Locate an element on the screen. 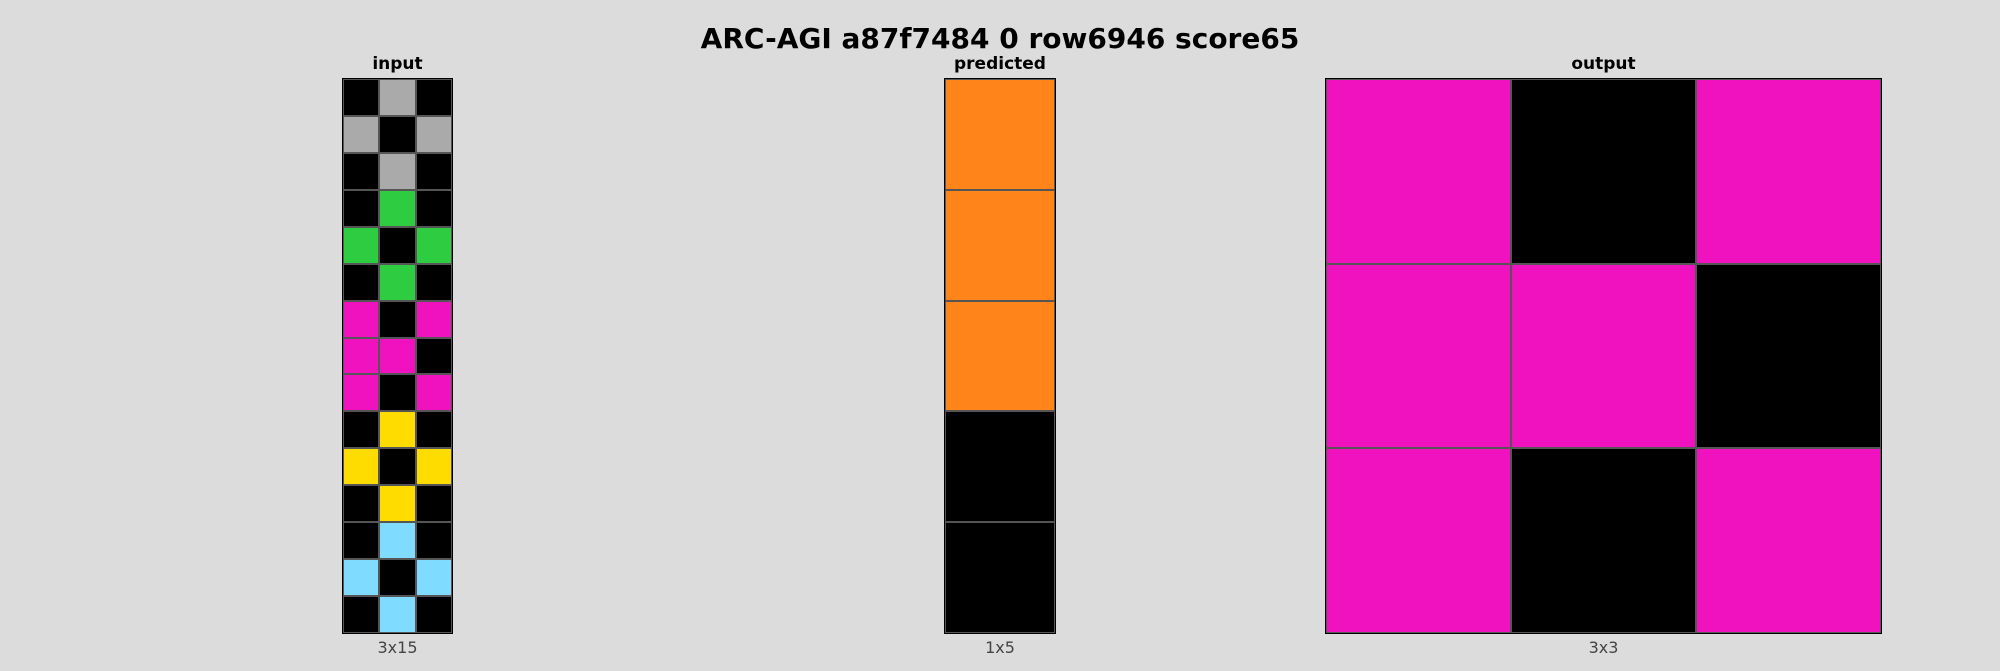 Image resolution: width=2000 pixels, height=671 pixels. input-grid is located at coordinates (397, 356).